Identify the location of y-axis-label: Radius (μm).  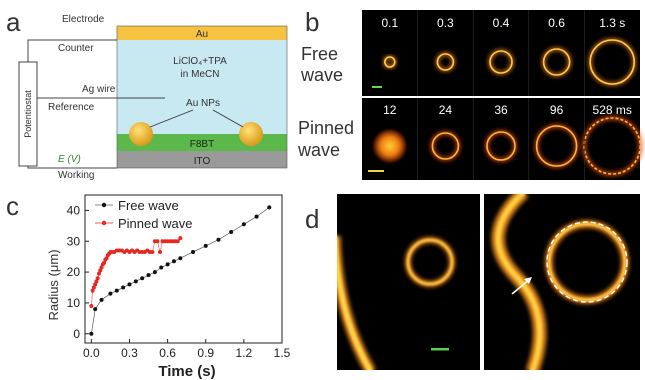
(53, 284).